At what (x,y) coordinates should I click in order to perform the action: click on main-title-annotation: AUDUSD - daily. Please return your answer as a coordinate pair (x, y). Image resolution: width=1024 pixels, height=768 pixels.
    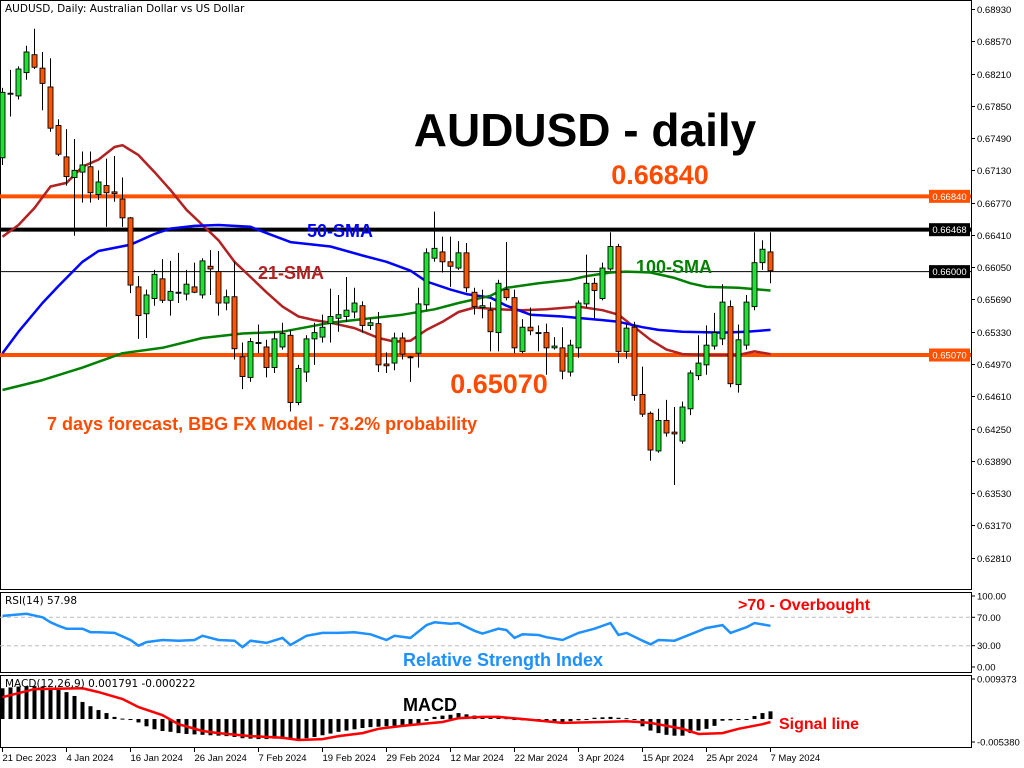
    Looking at the image, I should click on (585, 130).